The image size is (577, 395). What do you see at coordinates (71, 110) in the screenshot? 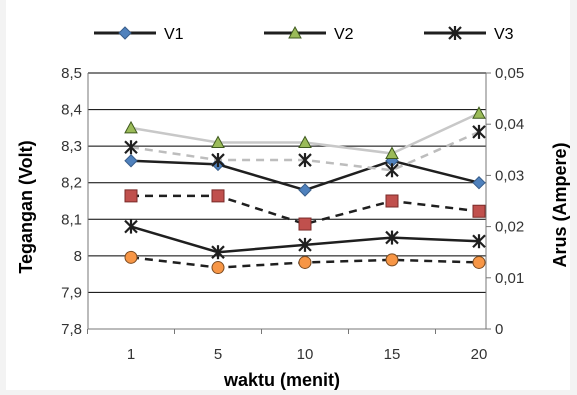
I see `y-left-tick-label: 8,4` at bounding box center [71, 110].